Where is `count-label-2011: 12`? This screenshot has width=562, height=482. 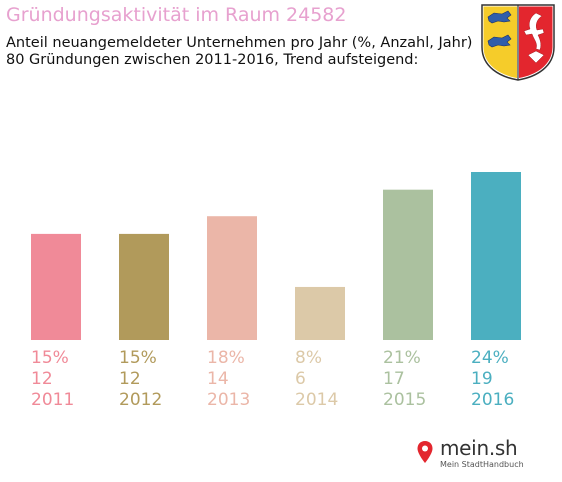
count-label-2011: 12 is located at coordinates (42, 379).